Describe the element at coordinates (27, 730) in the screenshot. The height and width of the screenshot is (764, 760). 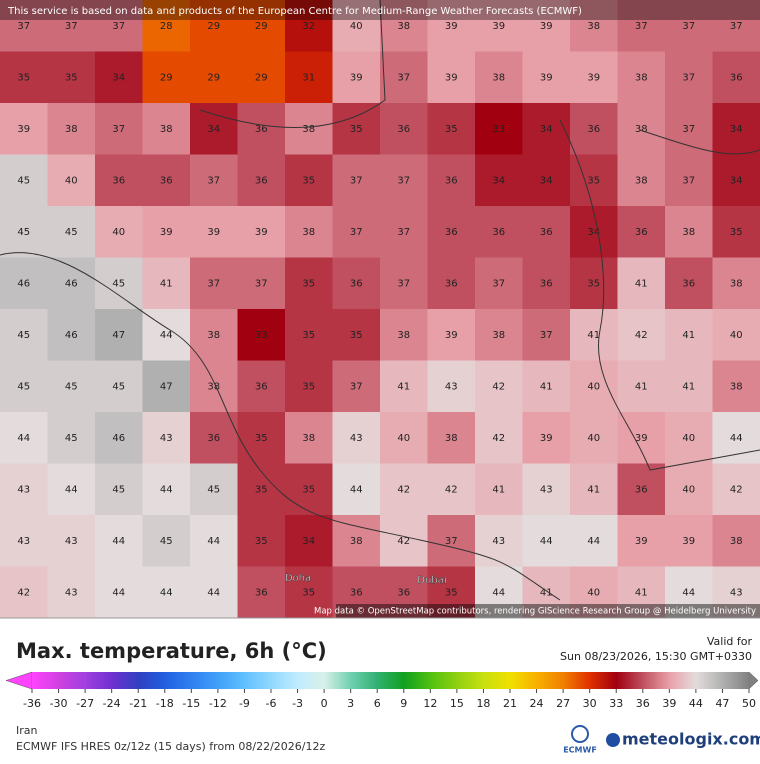
I see `region: Iran` at that location.